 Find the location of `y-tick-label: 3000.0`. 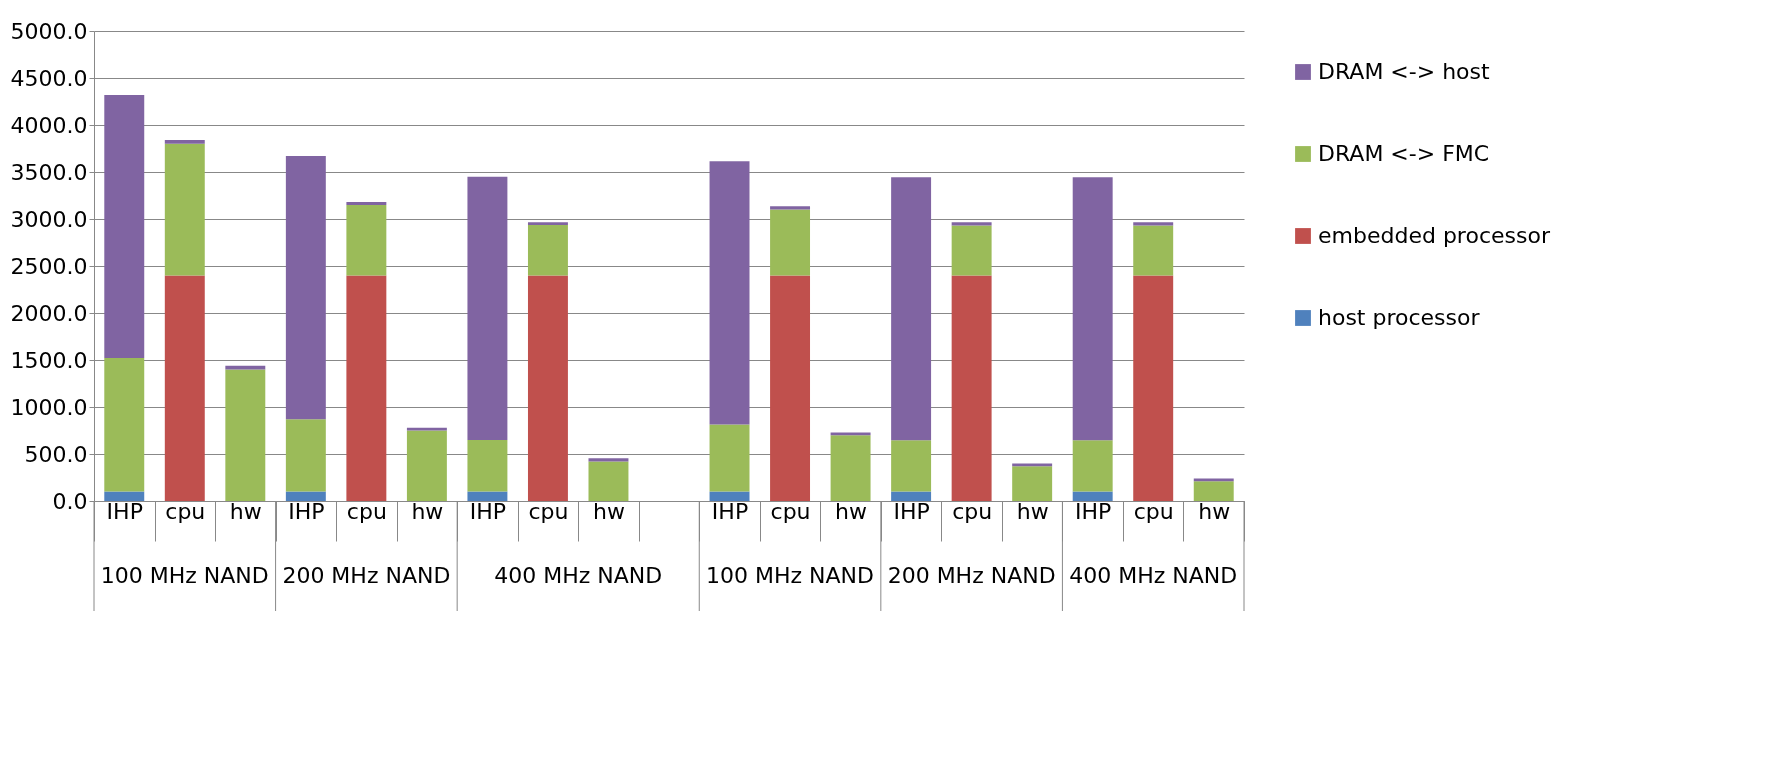

y-tick-label: 3000.0 is located at coordinates (49, 219).